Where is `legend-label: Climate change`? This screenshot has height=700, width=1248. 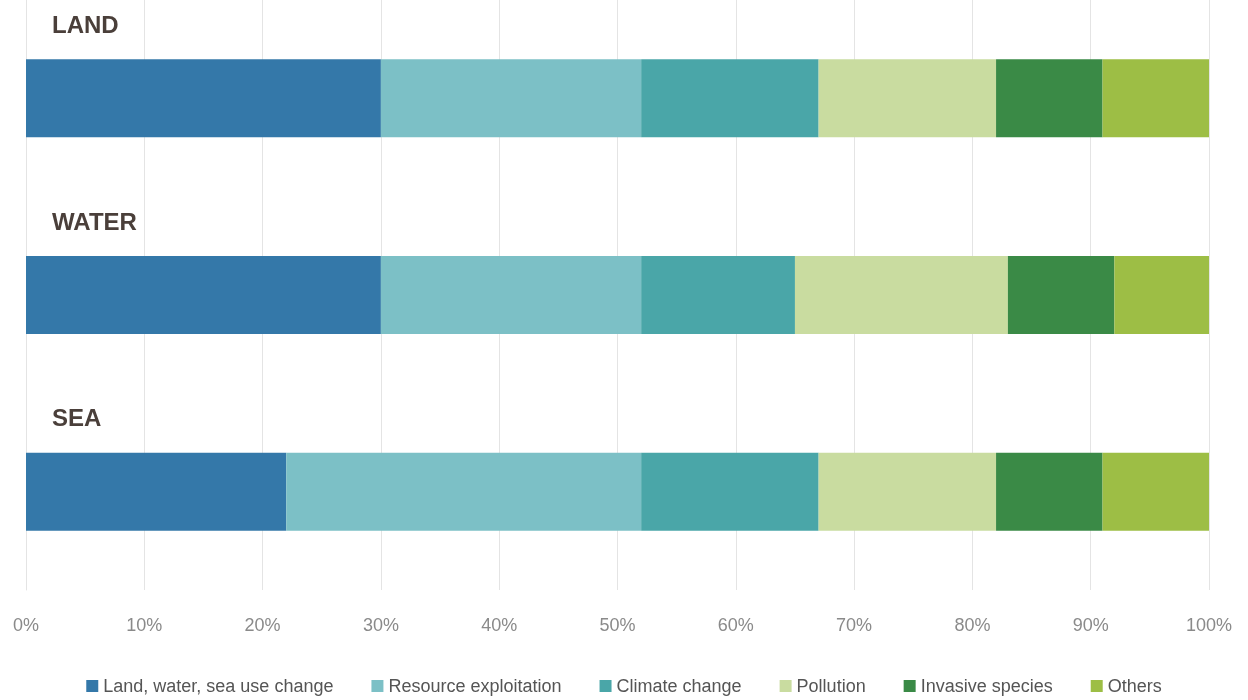
legend-label: Climate change is located at coordinates (679, 686).